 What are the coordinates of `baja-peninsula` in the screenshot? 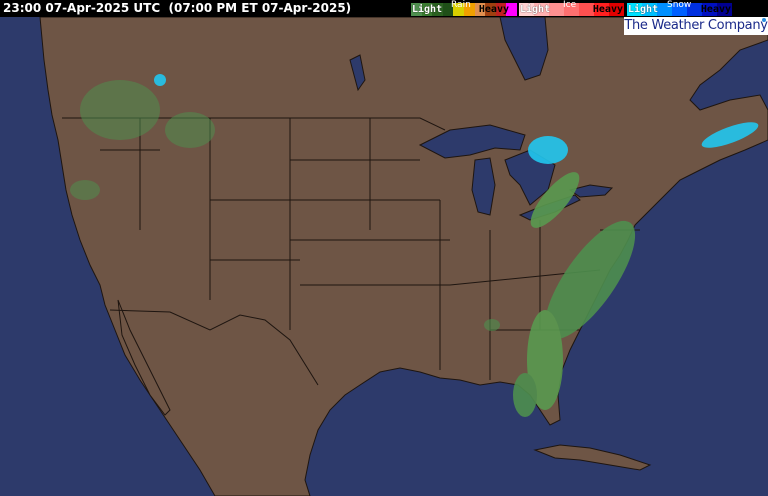 It's located at (144, 357).